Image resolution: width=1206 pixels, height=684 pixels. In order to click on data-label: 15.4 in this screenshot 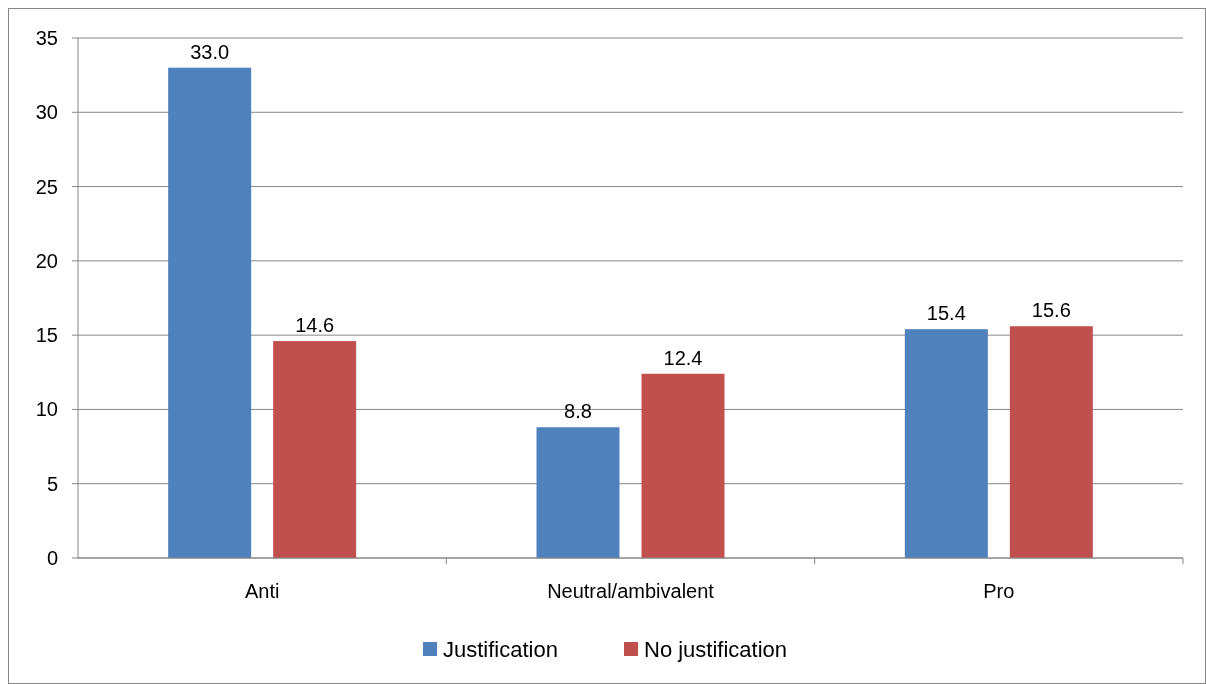, I will do `click(946, 313)`.